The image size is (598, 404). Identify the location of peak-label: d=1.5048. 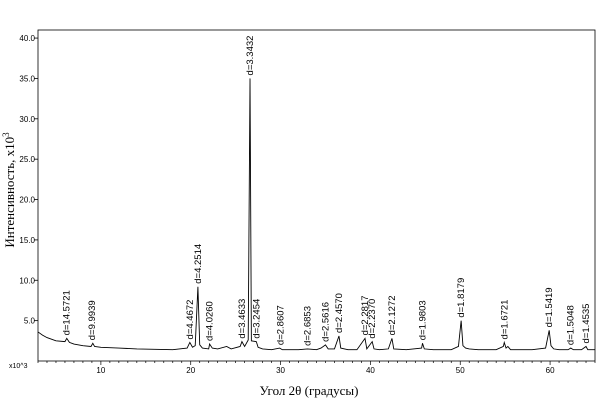
(571, 325).